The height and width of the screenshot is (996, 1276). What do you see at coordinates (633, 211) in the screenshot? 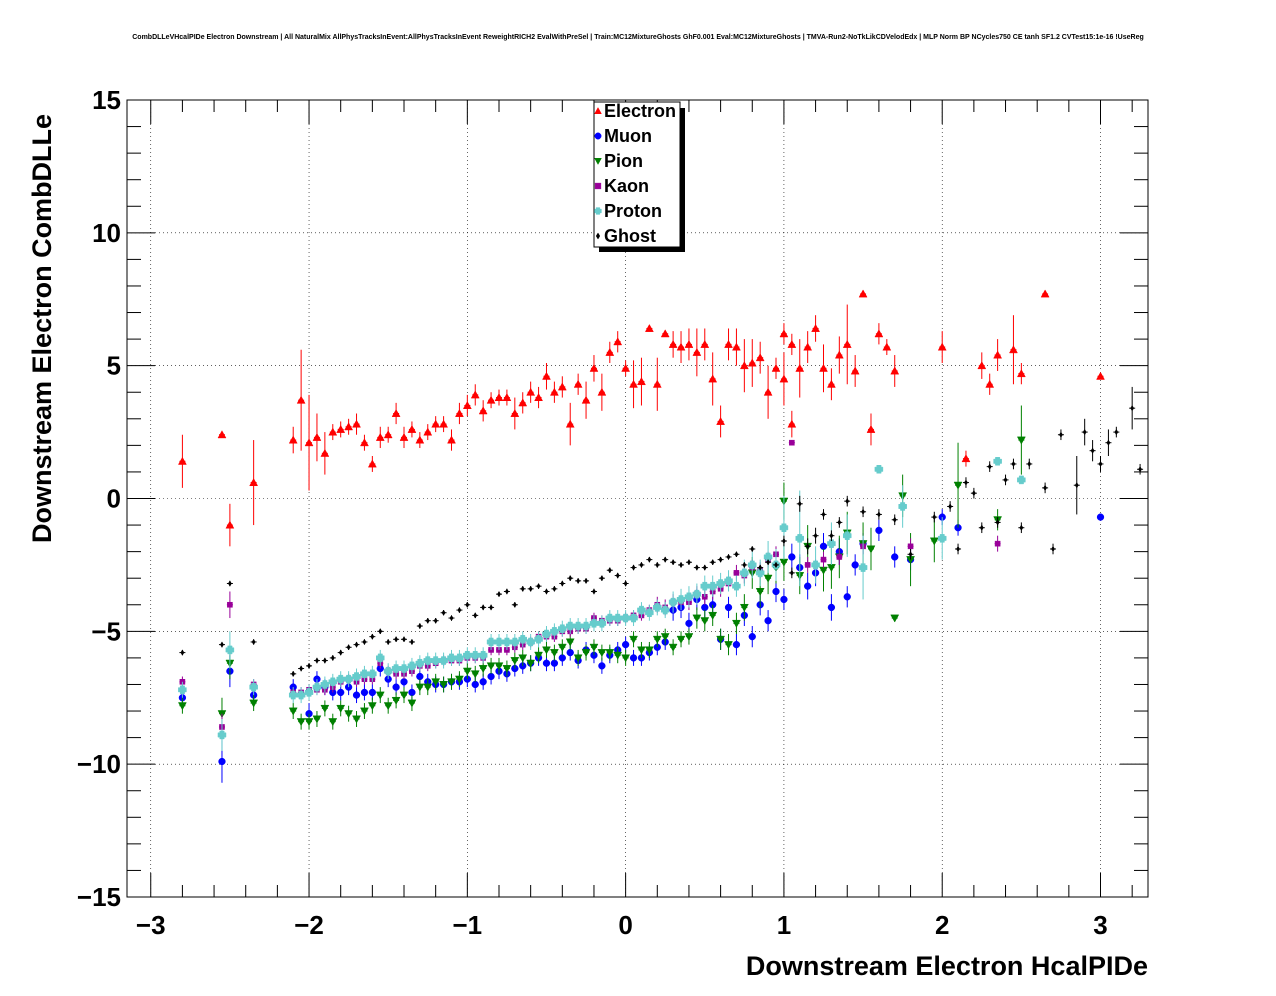
I see `legend-label-proton: Proton` at bounding box center [633, 211].